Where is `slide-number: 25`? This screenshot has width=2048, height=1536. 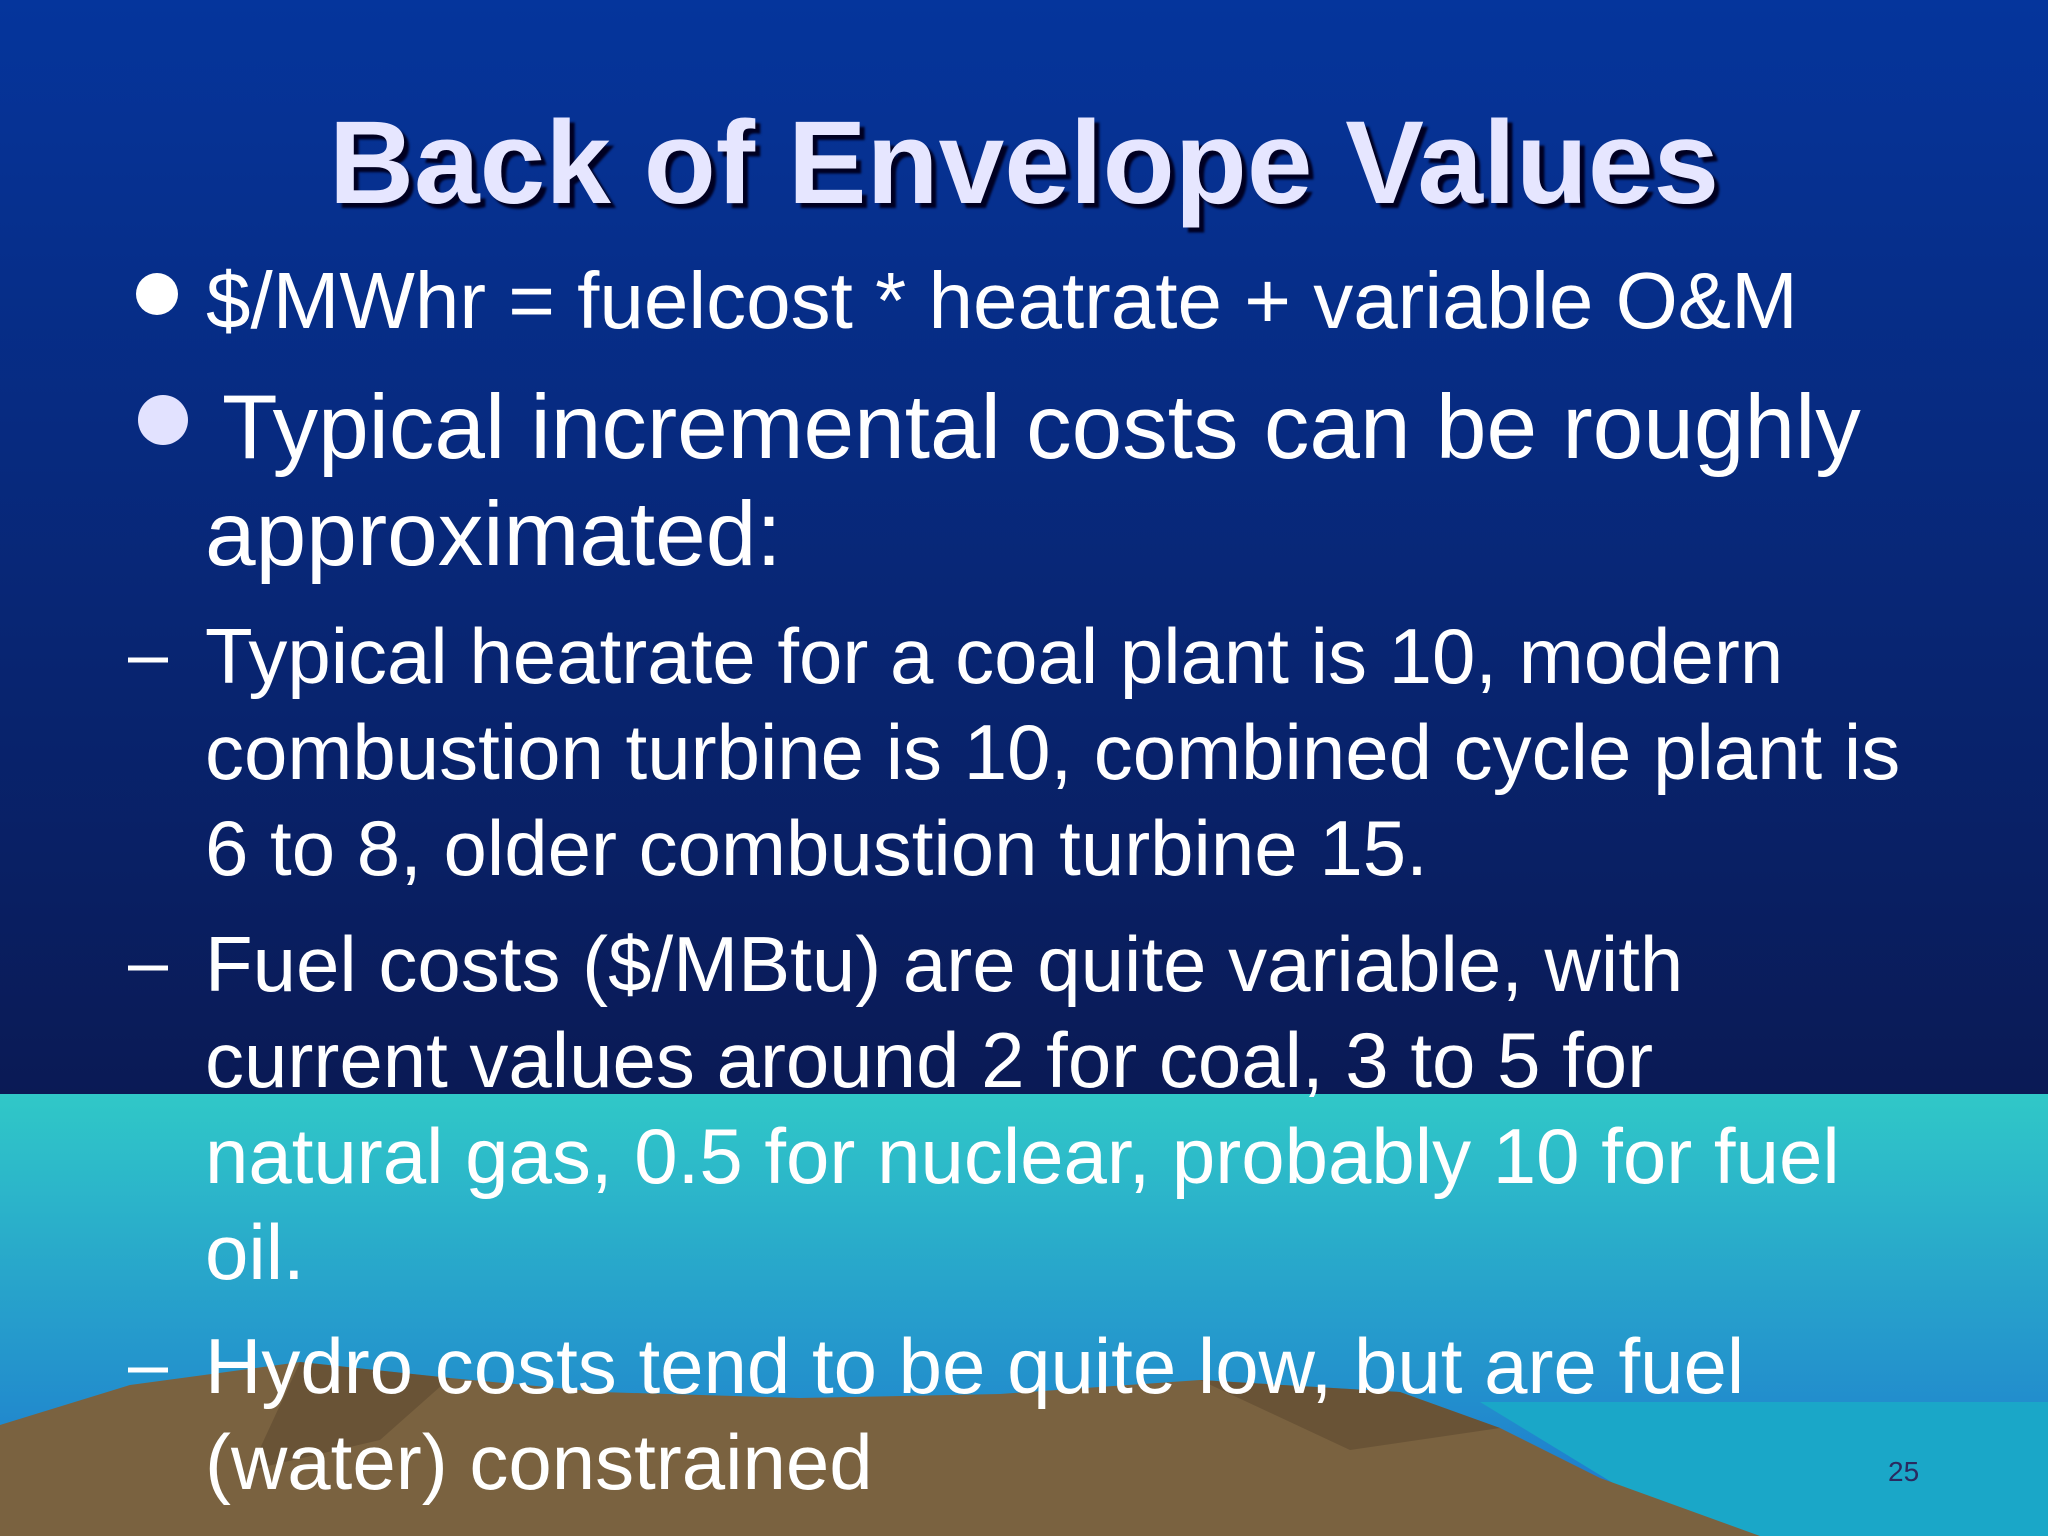
slide-number: 25 is located at coordinates (1904, 1471).